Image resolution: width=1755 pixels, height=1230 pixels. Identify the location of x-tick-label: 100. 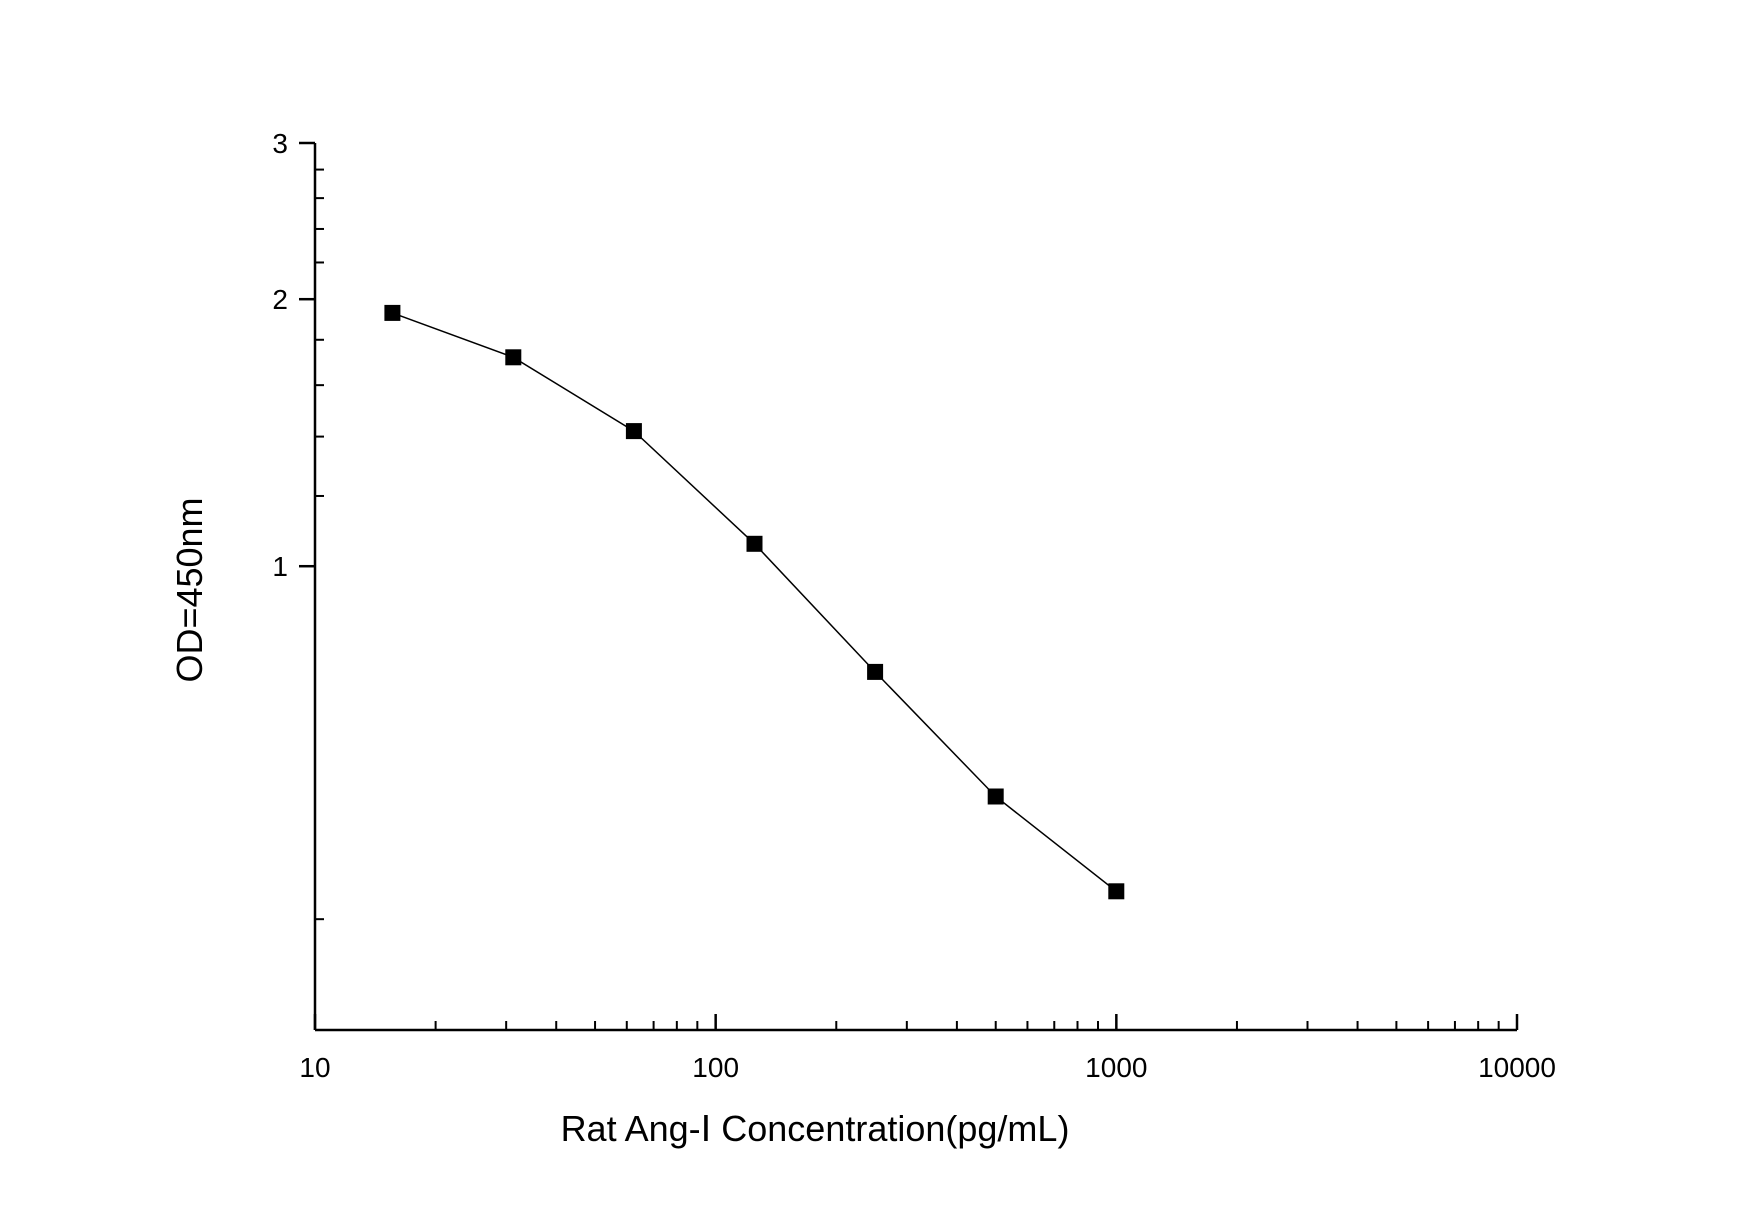
(715, 1067).